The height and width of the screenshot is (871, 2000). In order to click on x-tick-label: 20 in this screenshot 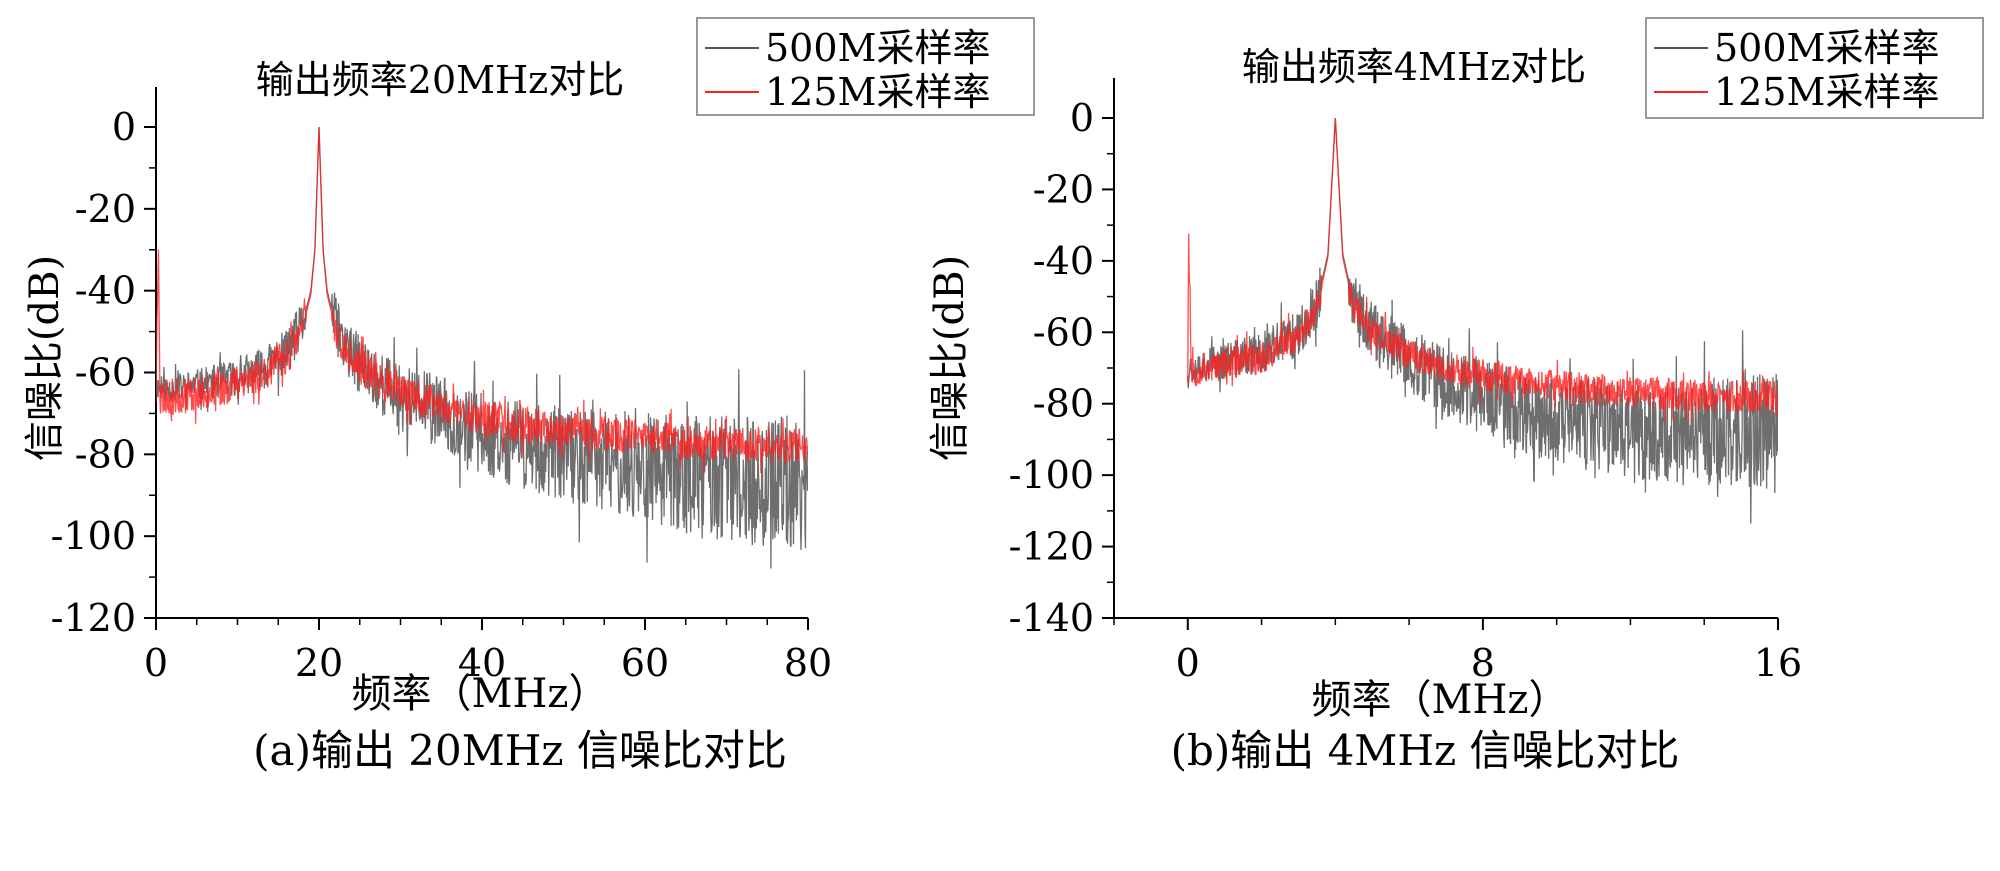, I will do `click(319, 663)`.